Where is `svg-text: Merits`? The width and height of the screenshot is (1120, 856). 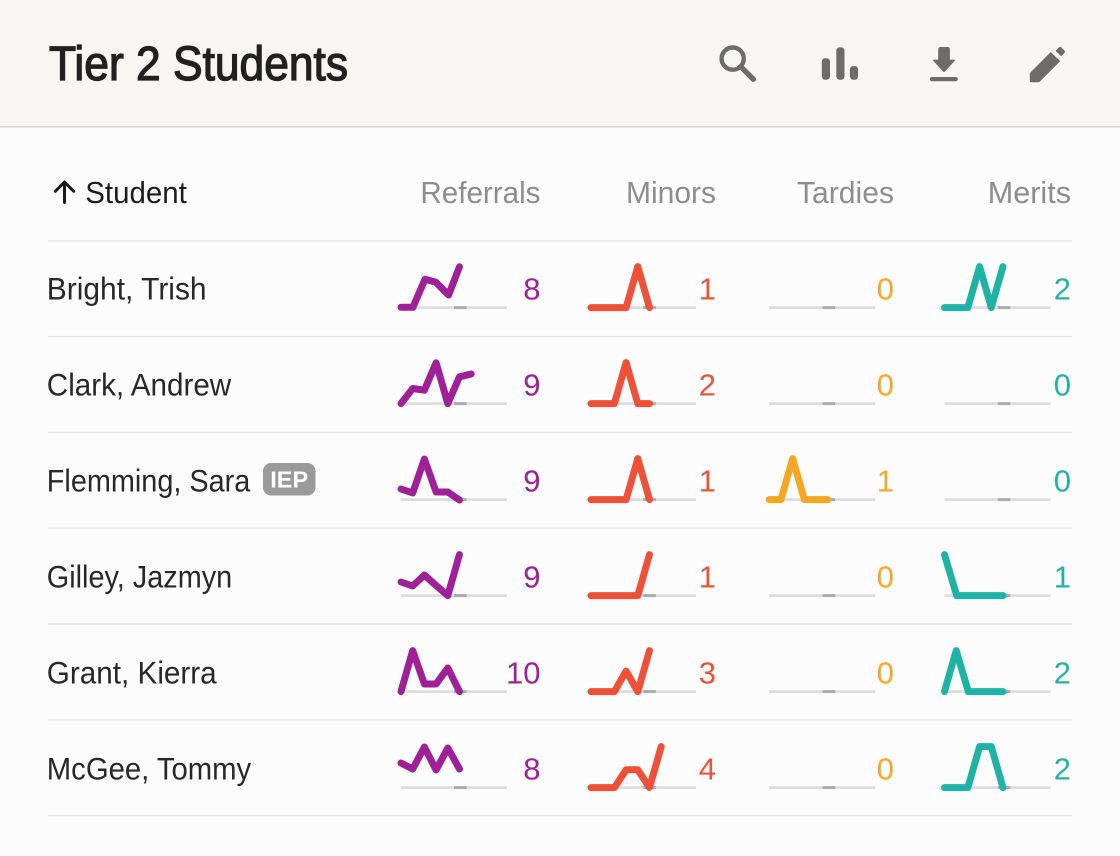 svg-text: Merits is located at coordinates (1029, 192).